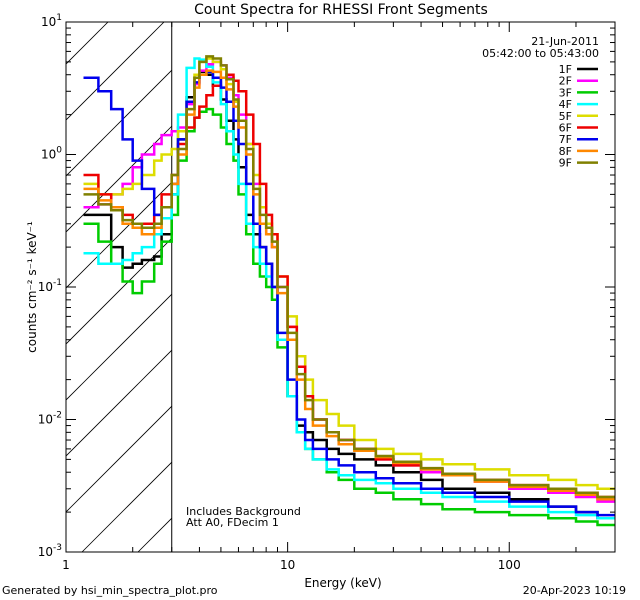 This screenshot has height=600, width=640. What do you see at coordinates (110, 590) in the screenshot?
I see `footer-generated: Generated by hsi_min_spectra_plot.pro` at bounding box center [110, 590].